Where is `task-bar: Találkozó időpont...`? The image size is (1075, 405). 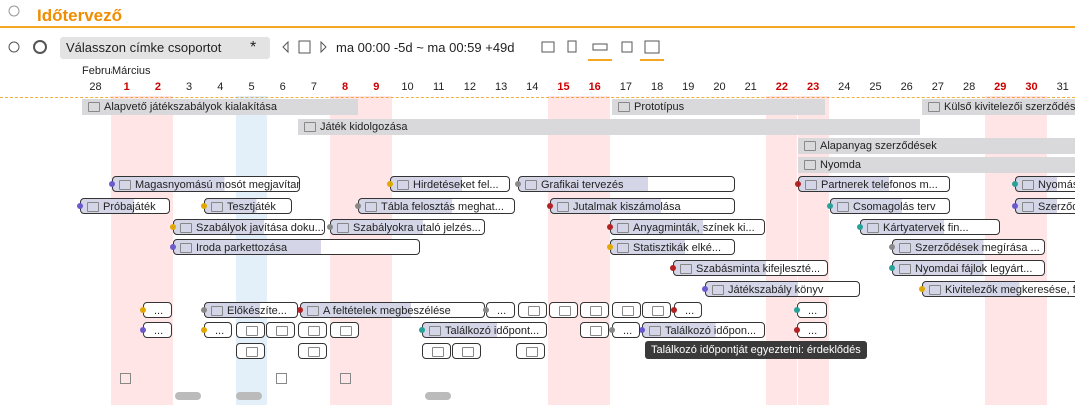 task-bar: Találkozó időpont... is located at coordinates (484, 330).